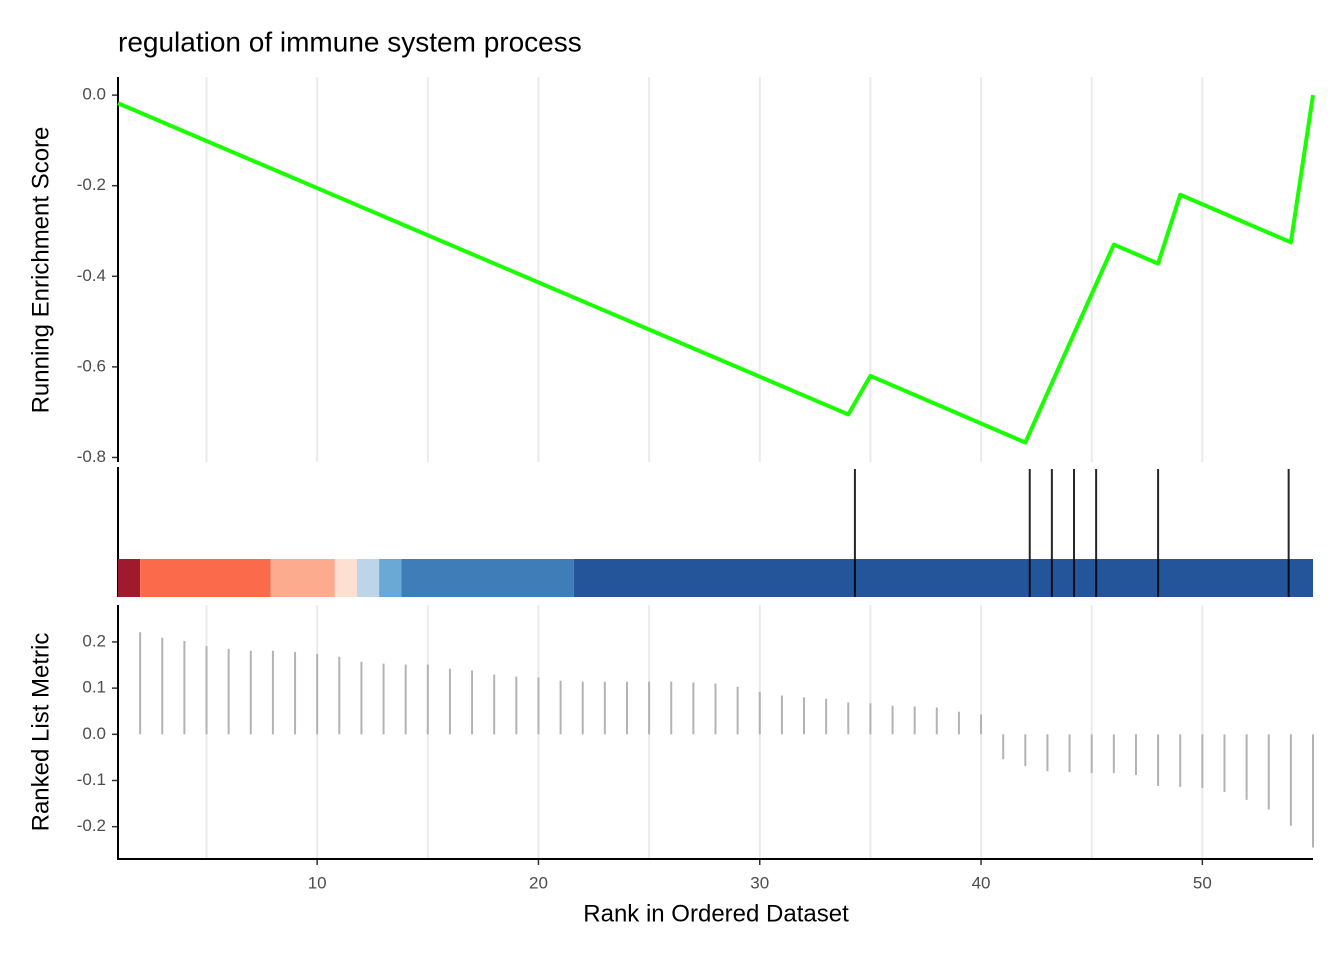  Describe the element at coordinates (1202, 882) in the screenshot. I see `x-tick-label: 50` at that location.